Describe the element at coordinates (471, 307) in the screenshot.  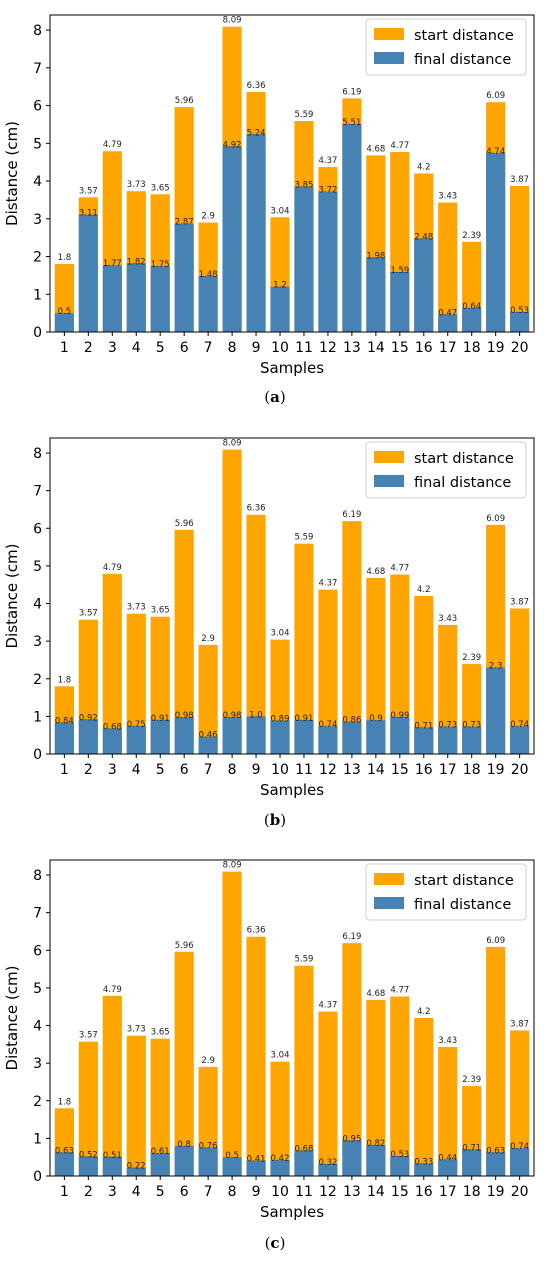
I see `data-label-final-18: 0.64` at that location.